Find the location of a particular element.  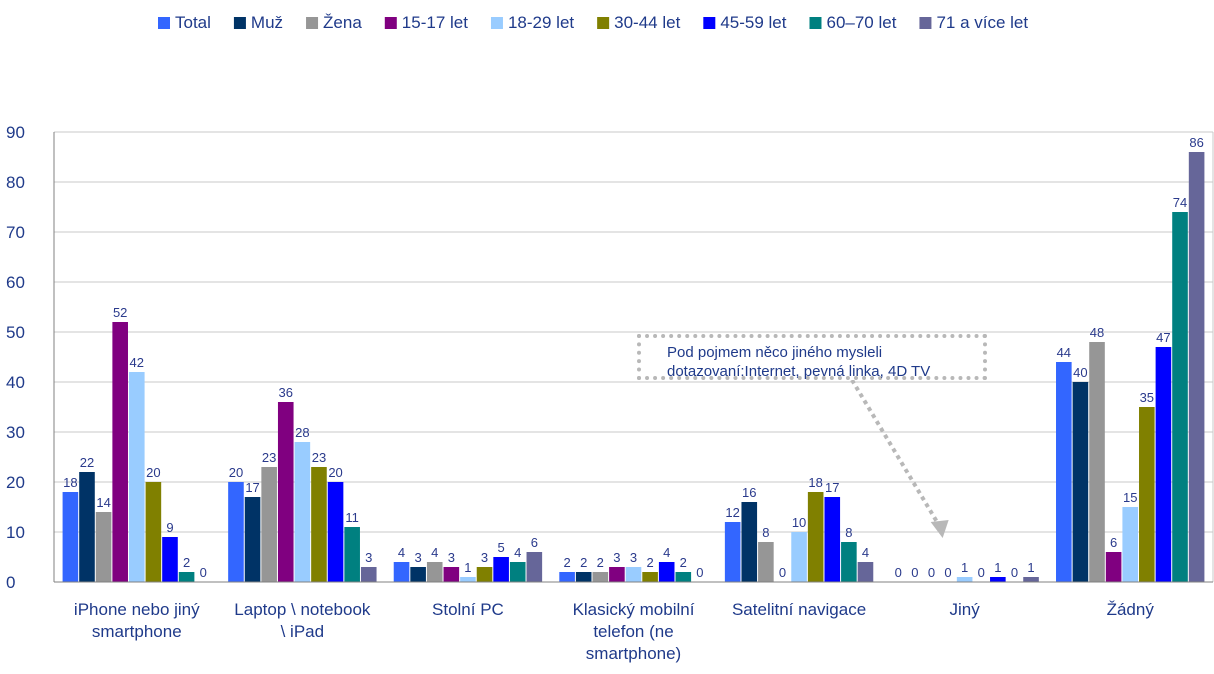

data-label: 14 is located at coordinates (103, 502).